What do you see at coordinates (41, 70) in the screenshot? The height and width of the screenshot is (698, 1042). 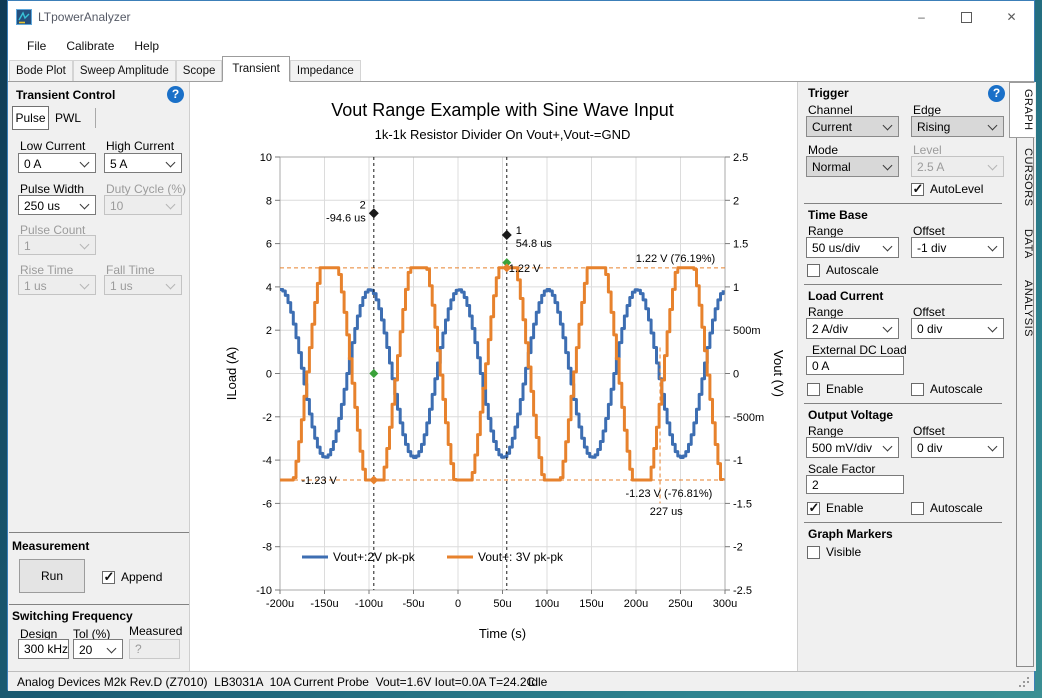 I see `tab-bode-plot: Bode Plot` at bounding box center [41, 70].